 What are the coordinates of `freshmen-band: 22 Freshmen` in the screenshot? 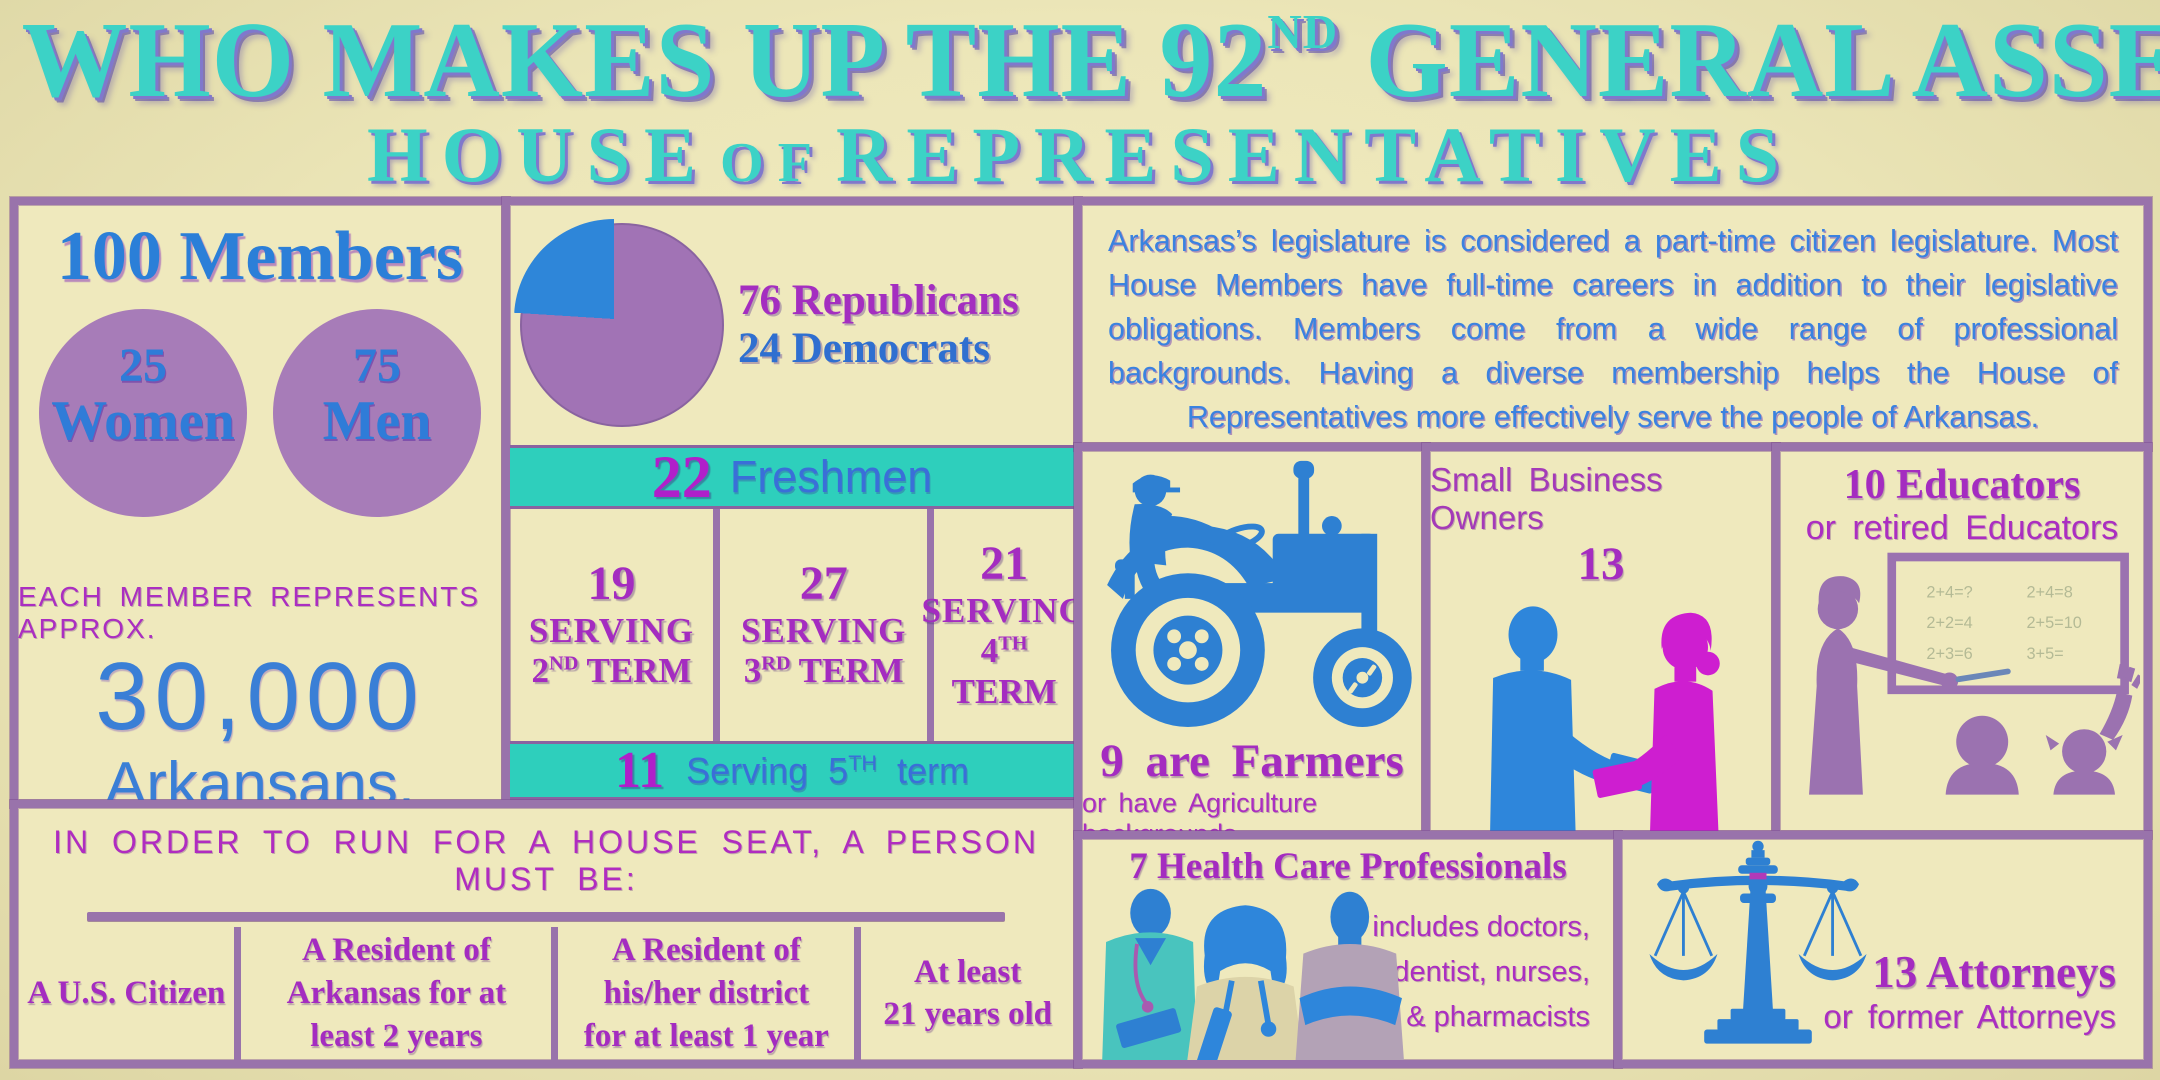 It's located at (792, 476).